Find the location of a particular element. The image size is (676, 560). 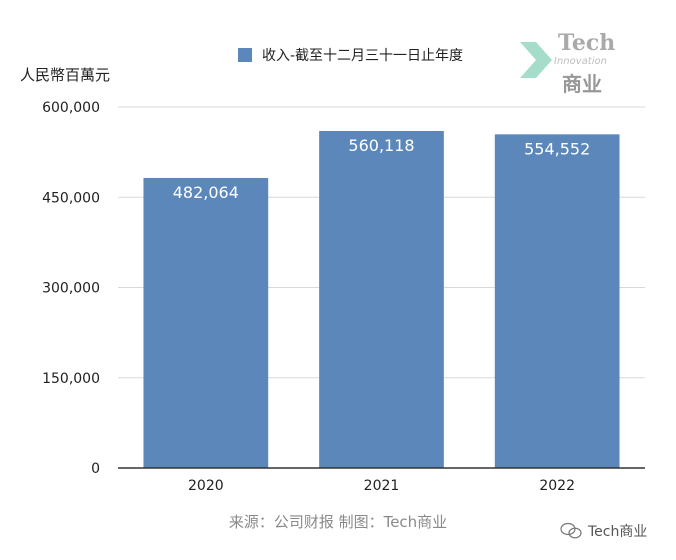

bar-data-labels: 482,064 560,118 554,552 is located at coordinates (382, 169).